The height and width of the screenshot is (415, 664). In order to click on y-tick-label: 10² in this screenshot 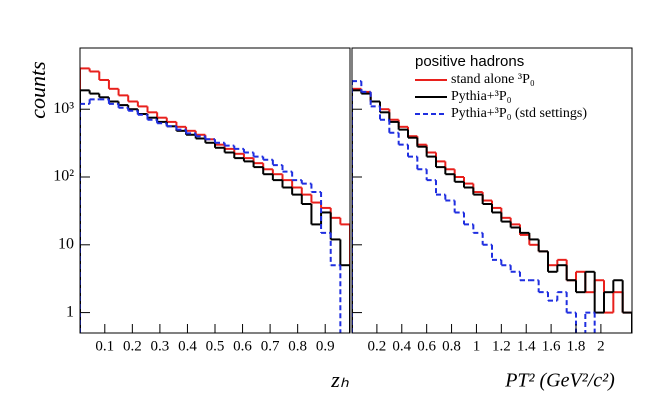, I will do `click(63, 176)`.